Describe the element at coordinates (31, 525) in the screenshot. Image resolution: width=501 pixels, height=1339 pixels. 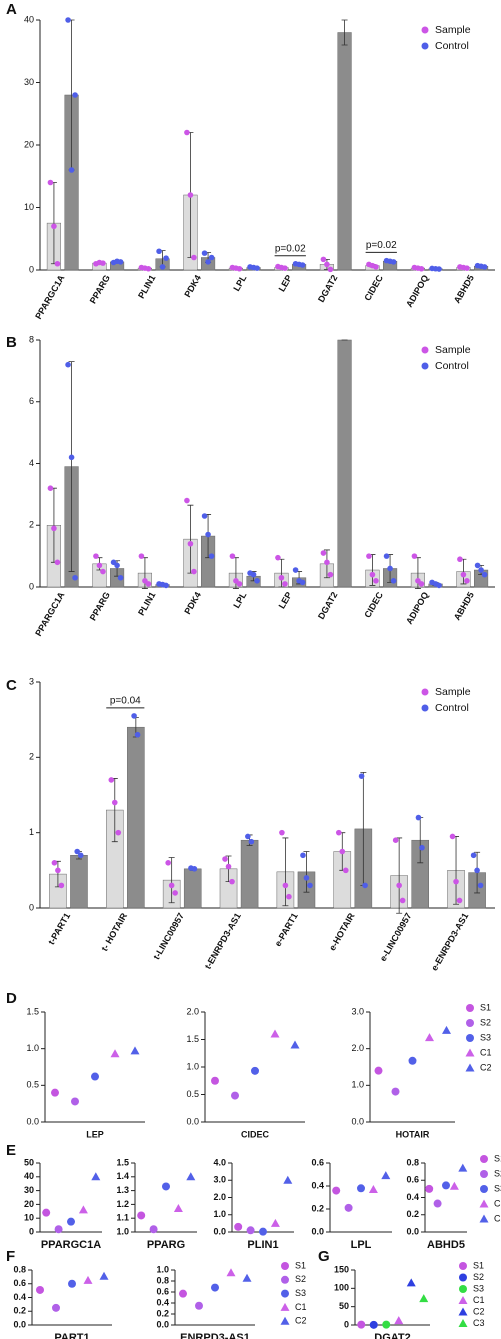
I see `y-tick-label: 2` at that location.